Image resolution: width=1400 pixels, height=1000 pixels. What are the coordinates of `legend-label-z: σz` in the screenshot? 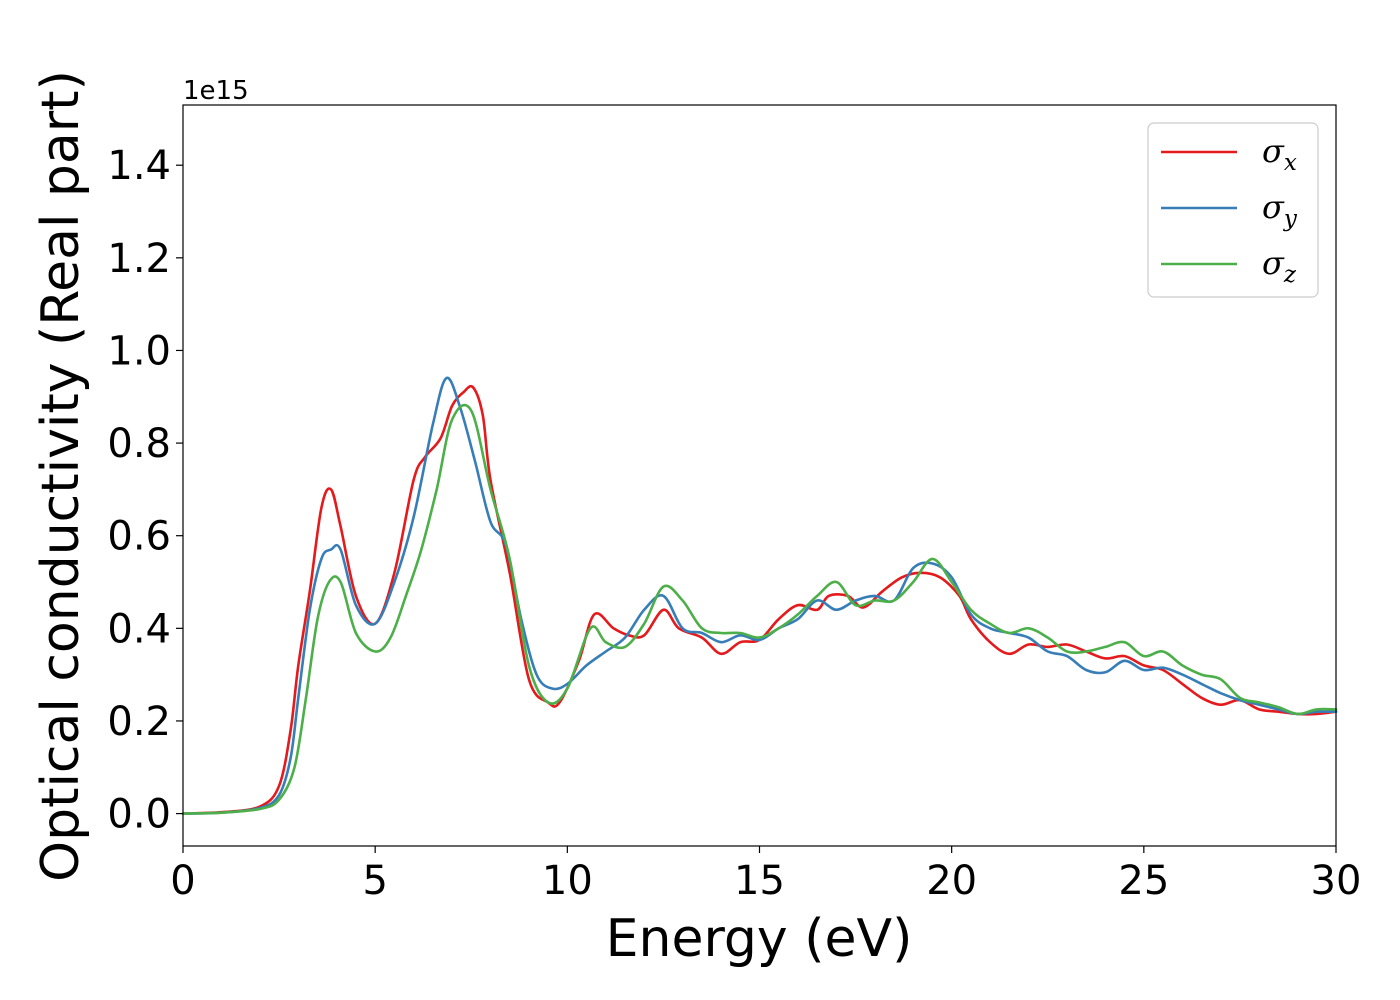 It's located at (1279, 266).